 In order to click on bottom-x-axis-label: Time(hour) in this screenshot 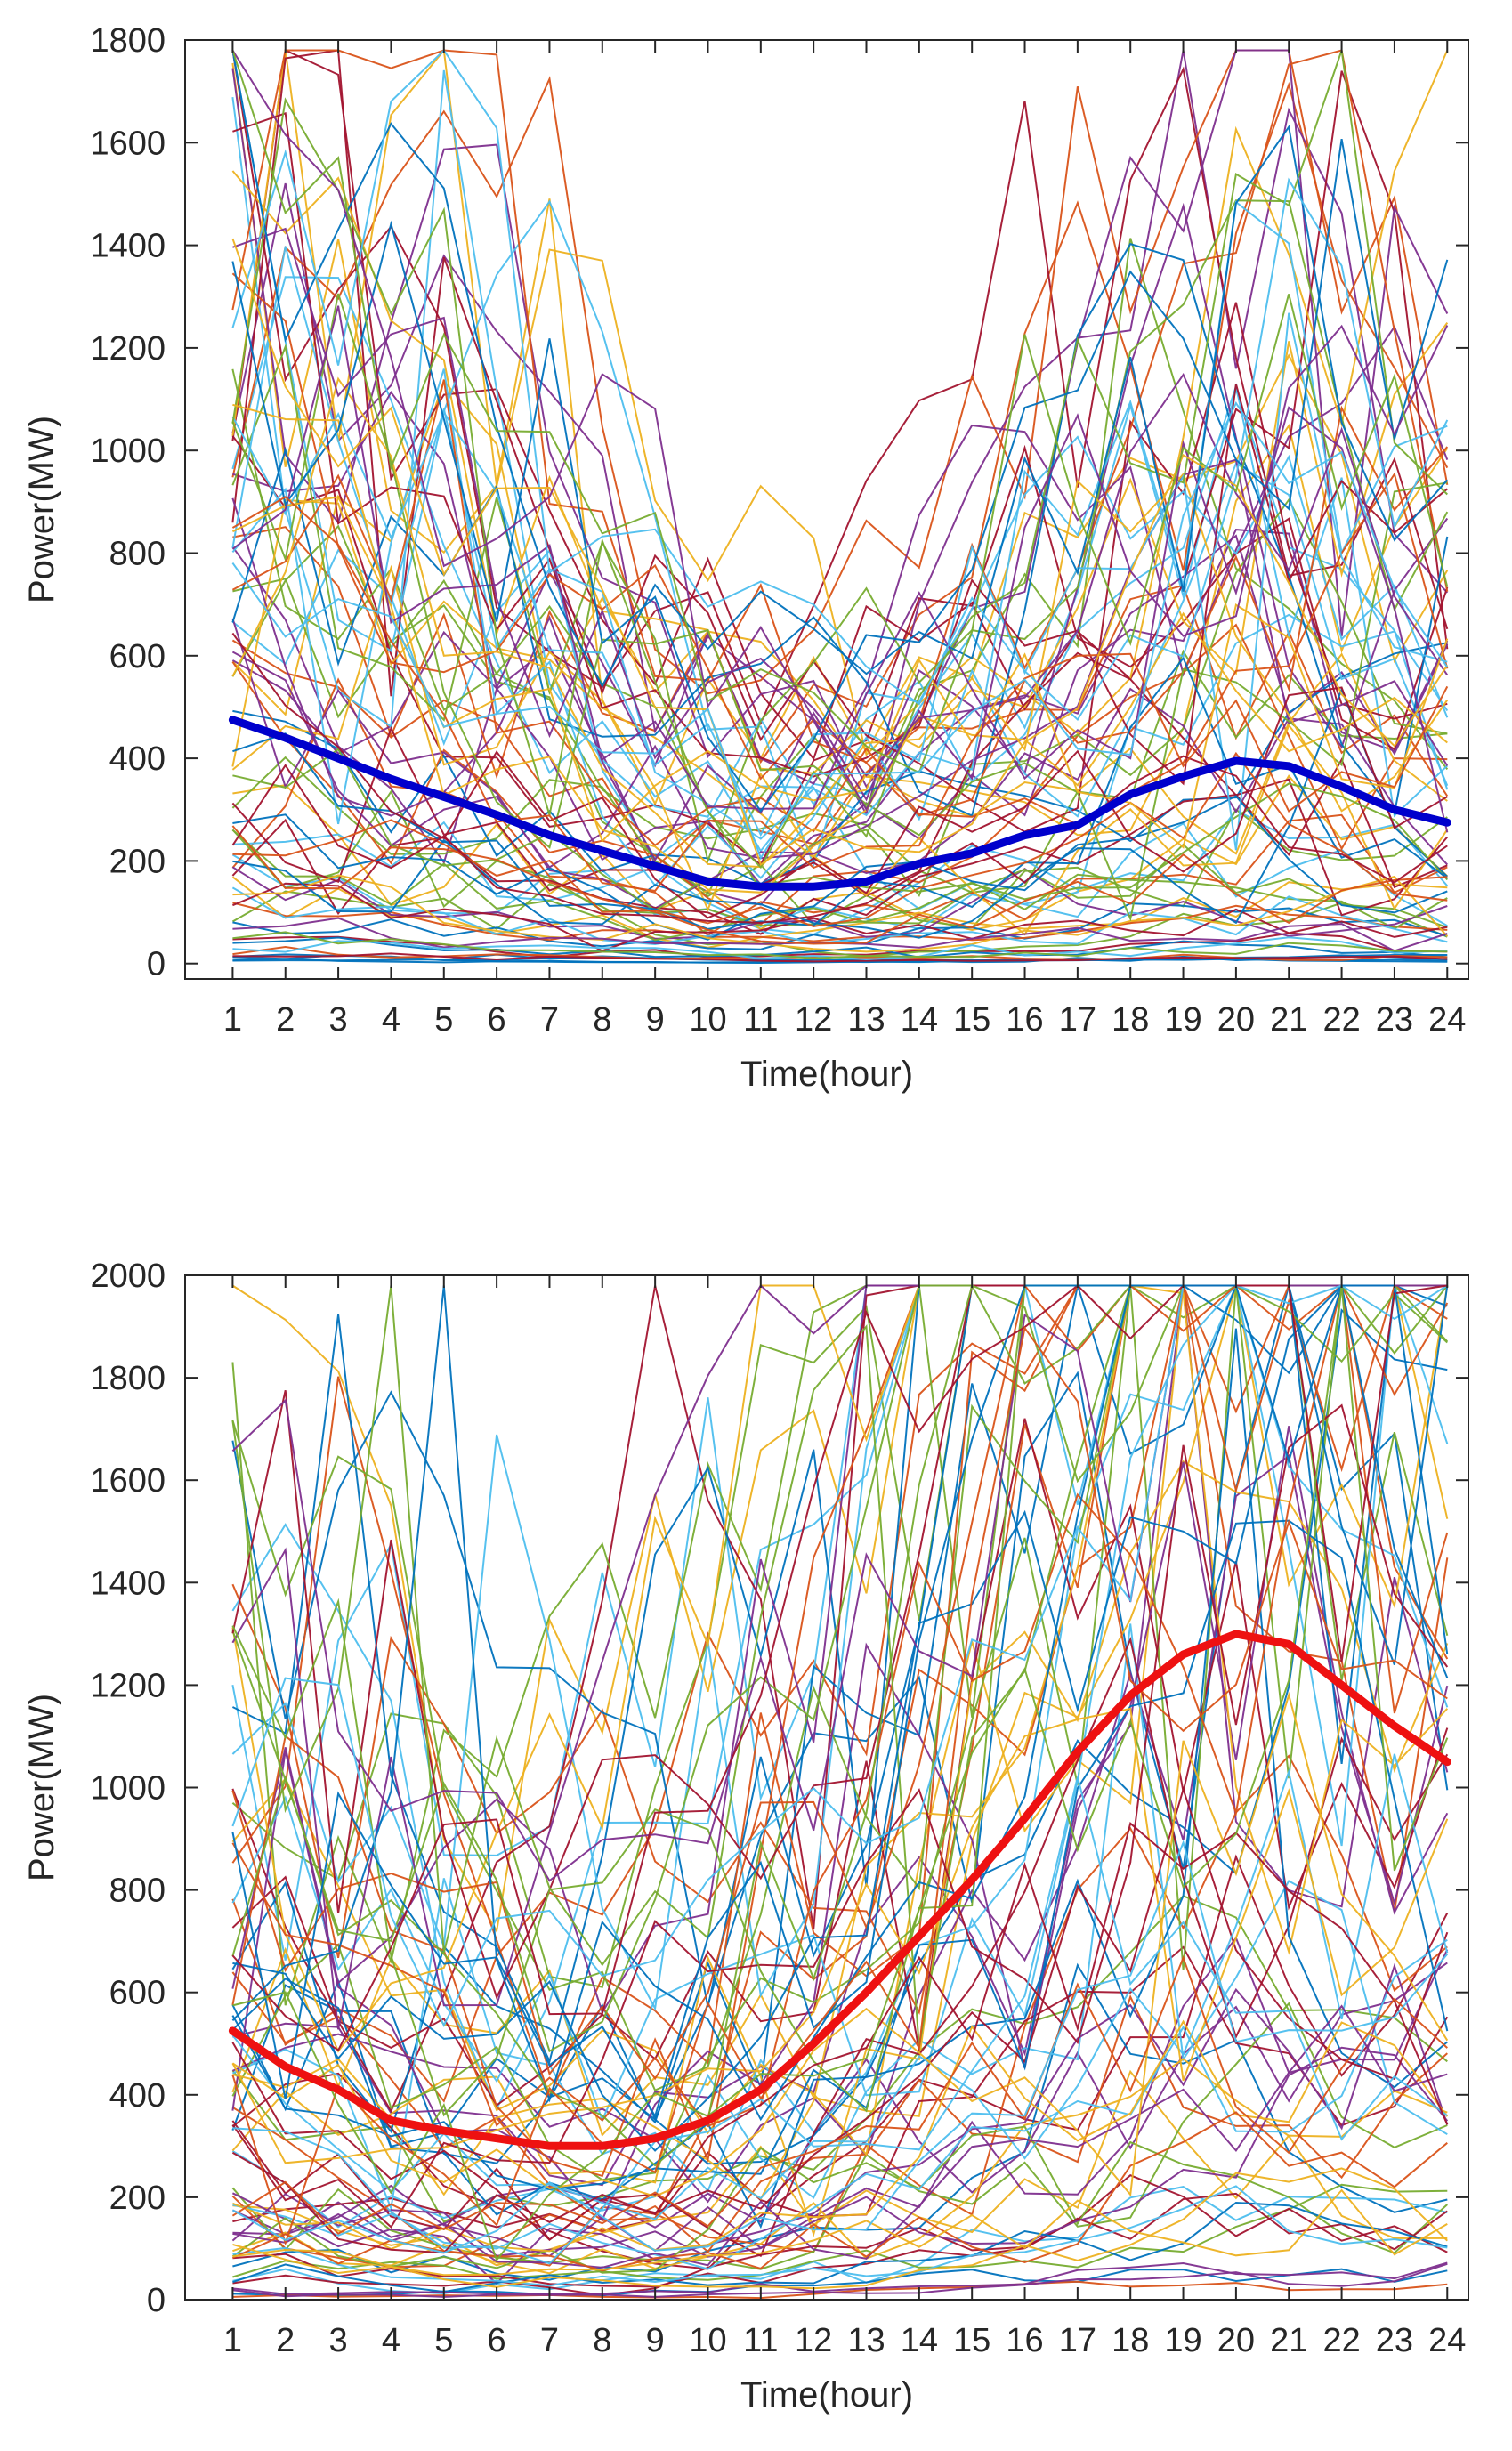, I will do `click(826, 2395)`.